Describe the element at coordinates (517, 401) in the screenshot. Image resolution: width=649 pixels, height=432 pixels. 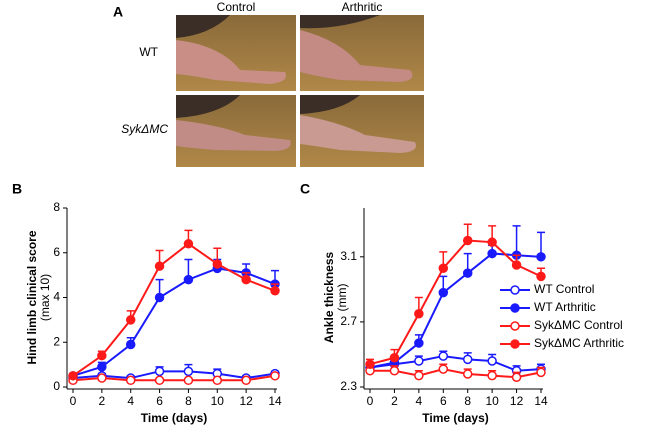
I see `x-tick-label: 12` at that location.